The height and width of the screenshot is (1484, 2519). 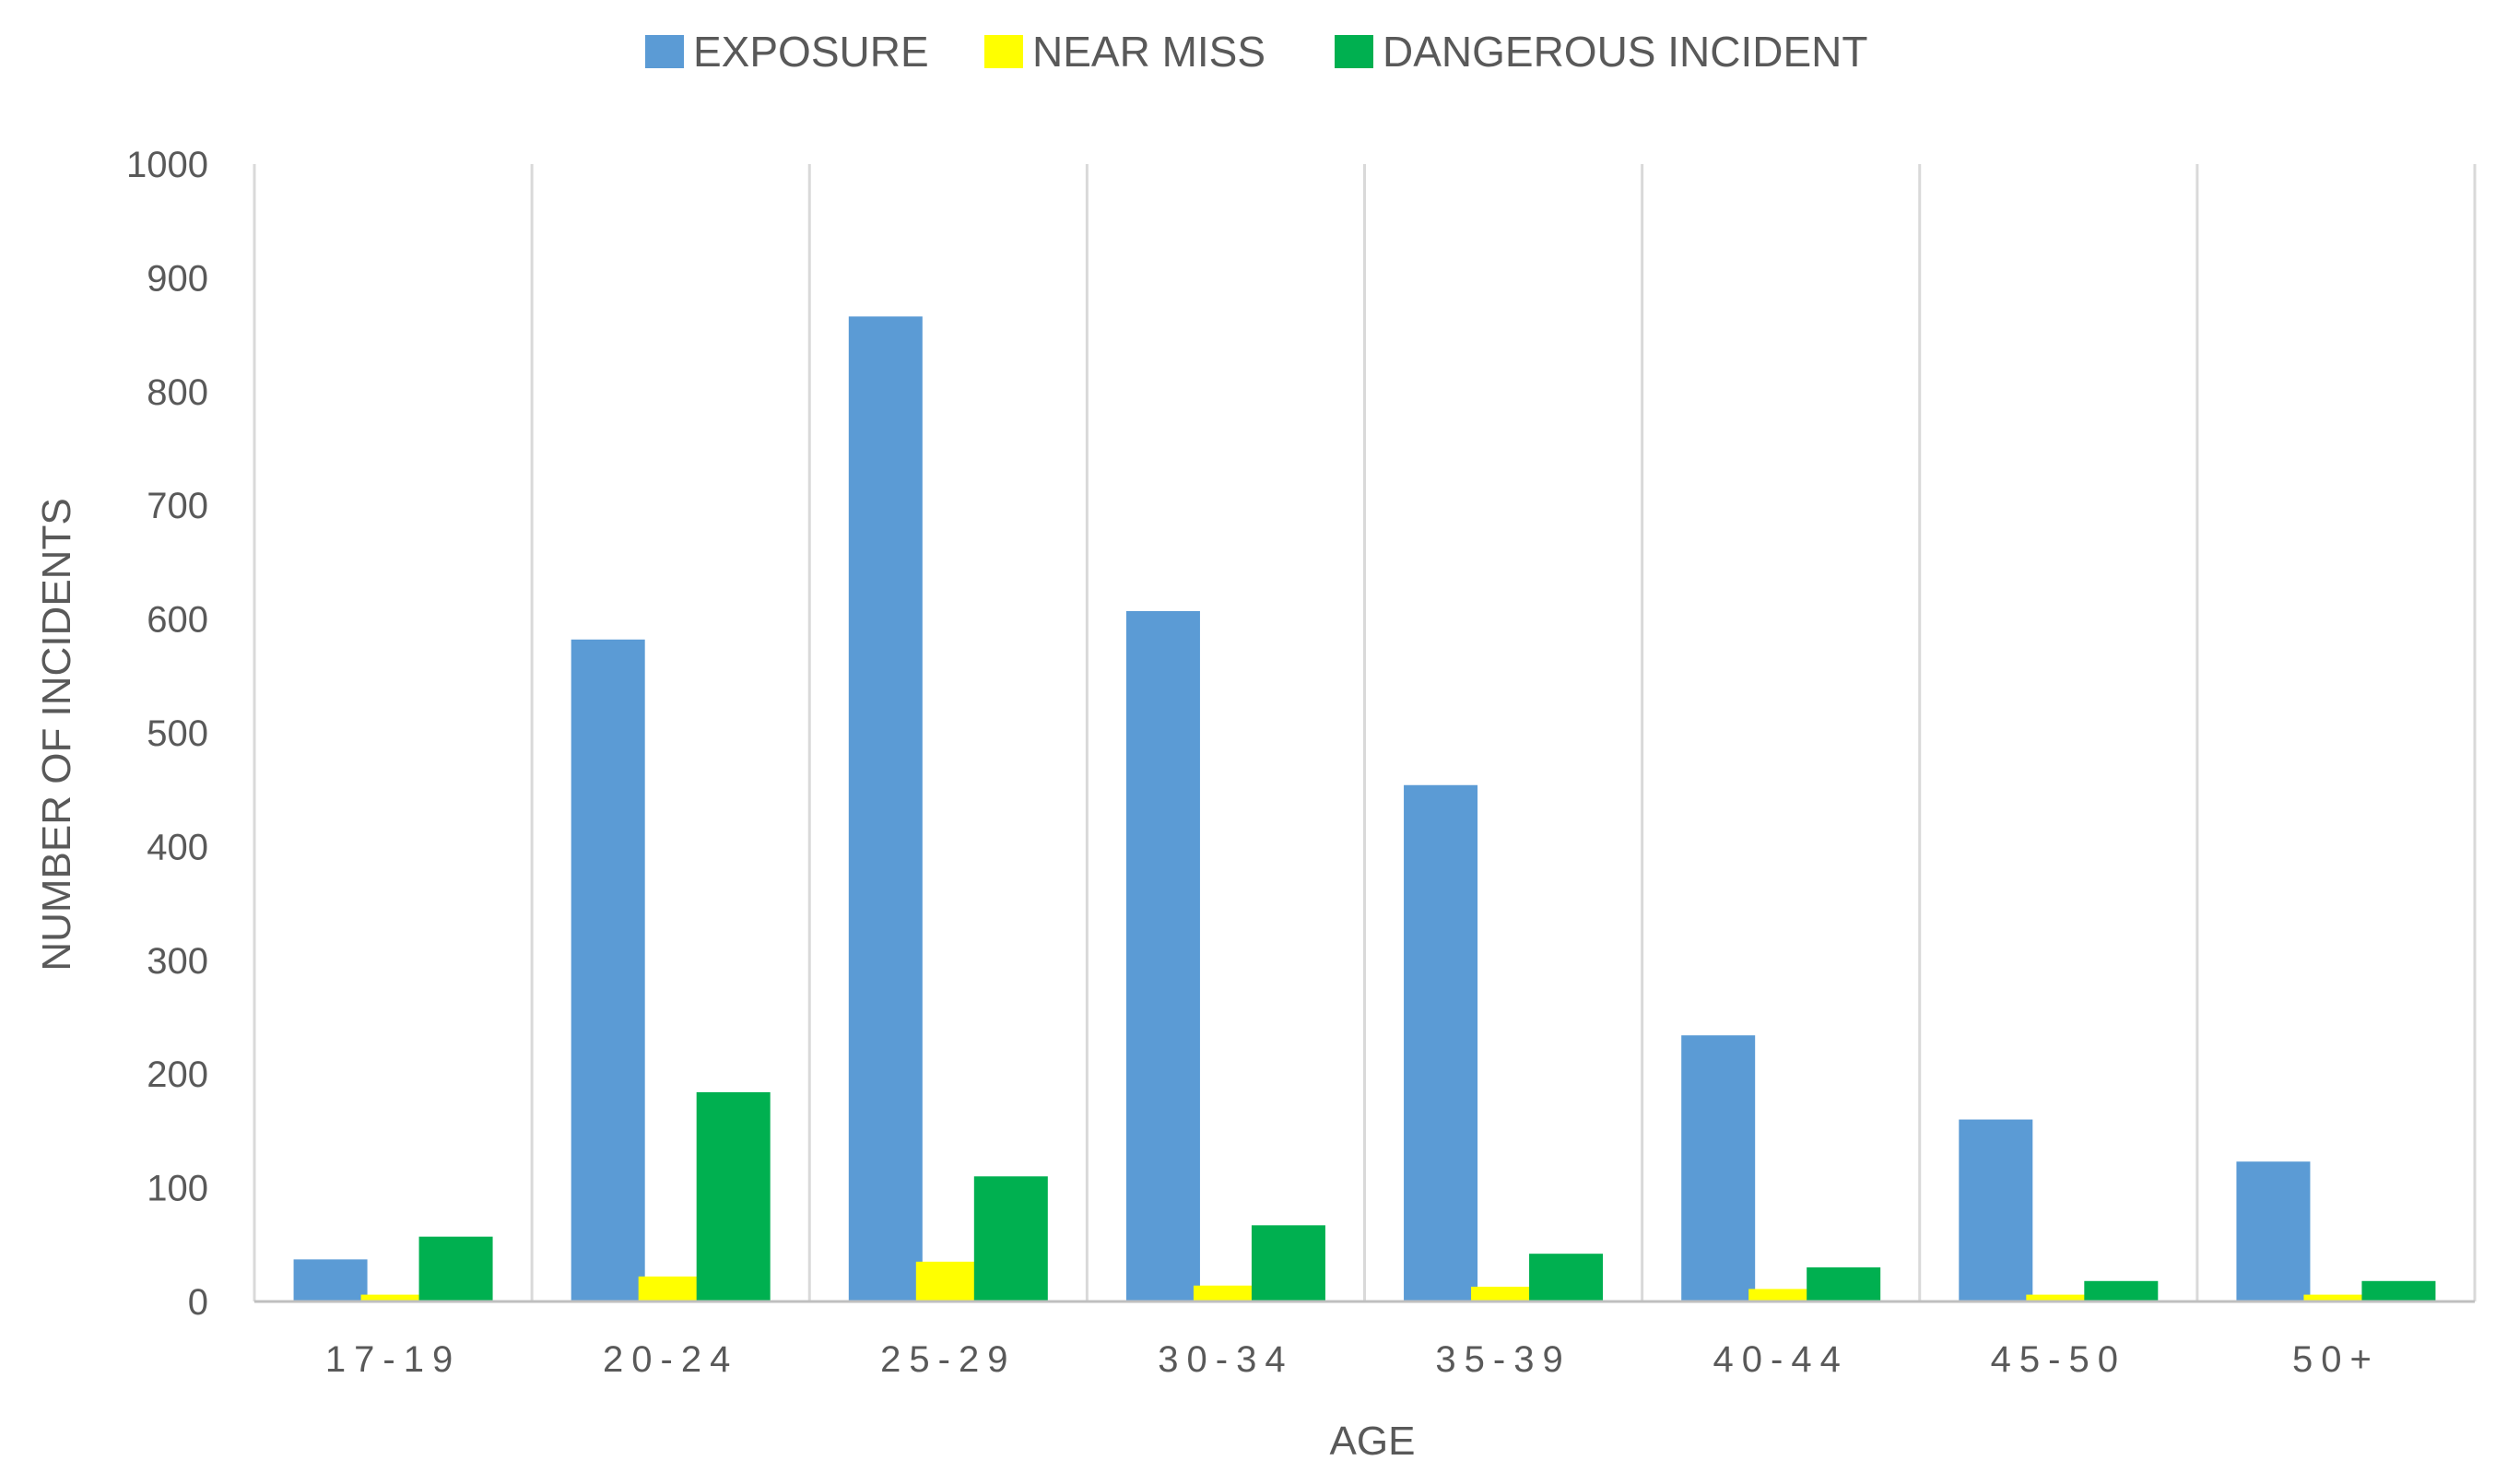 I want to click on x-tick-label: 17-19, so click(x=393, y=1360).